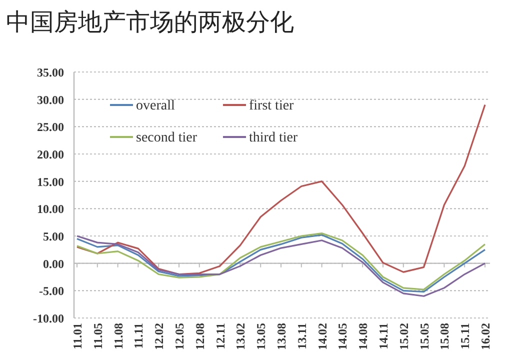  Describe the element at coordinates (150, 22) in the screenshot. I see `title: 中国房地产市场的两极分化` at that location.